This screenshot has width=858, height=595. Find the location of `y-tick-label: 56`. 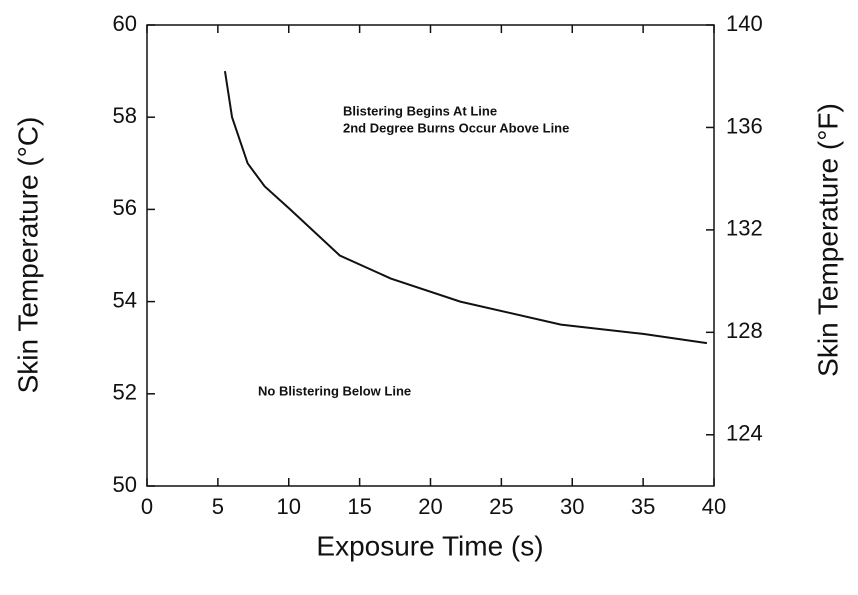

y-tick-label: 56 is located at coordinates (125, 207).